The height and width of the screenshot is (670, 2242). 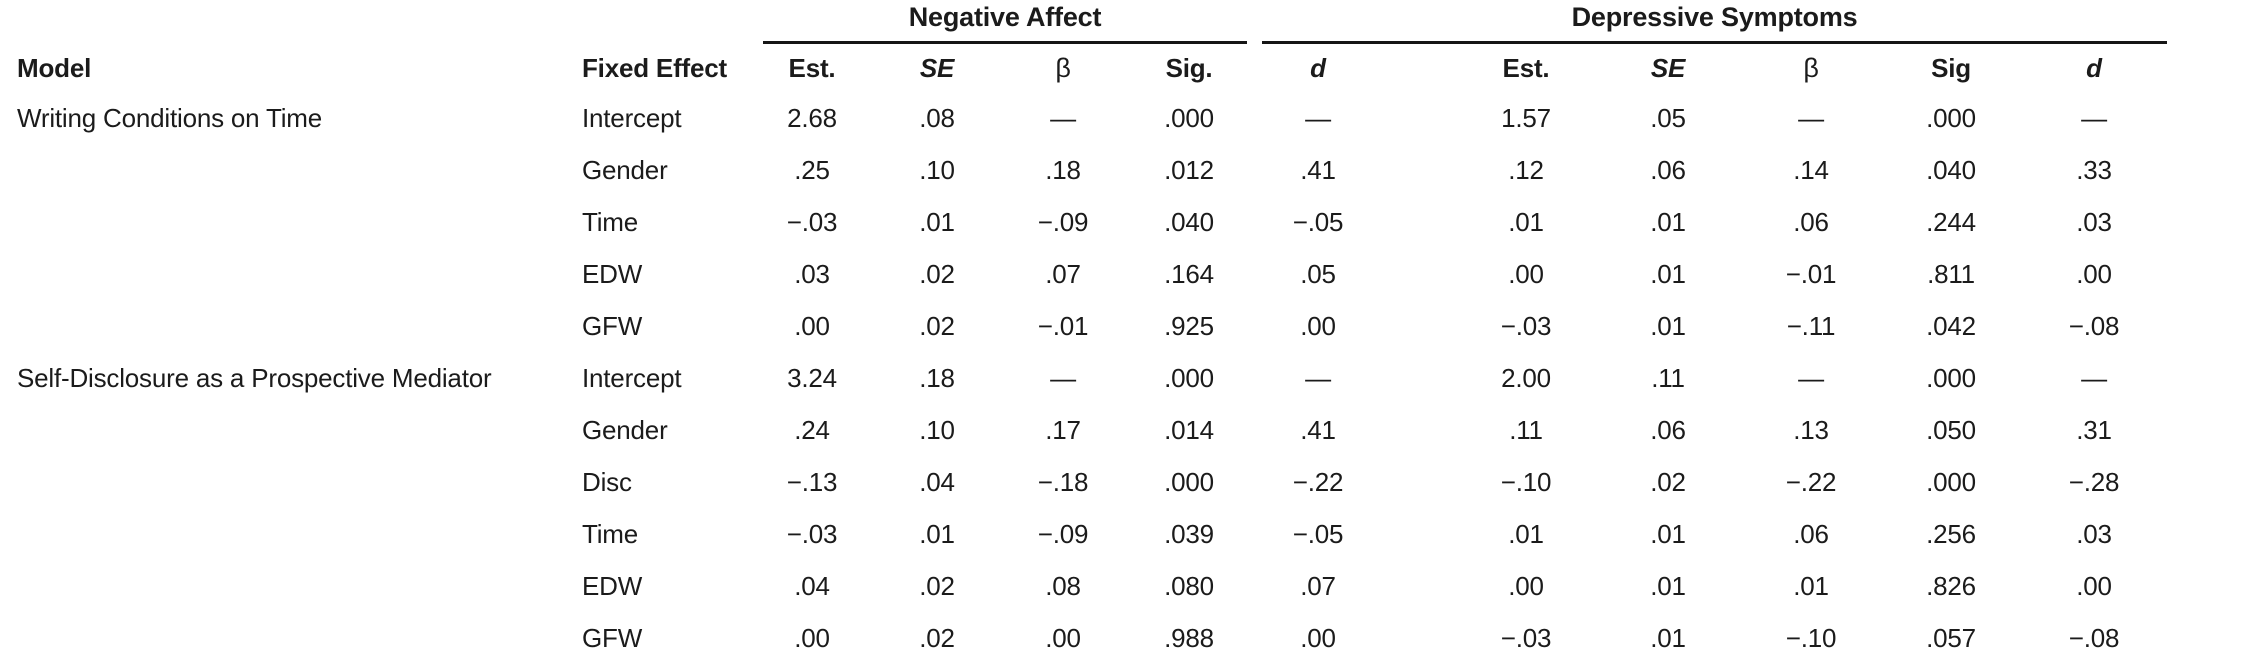 What do you see at coordinates (1951, 325) in the screenshot?
I see `value-cell: .042` at bounding box center [1951, 325].